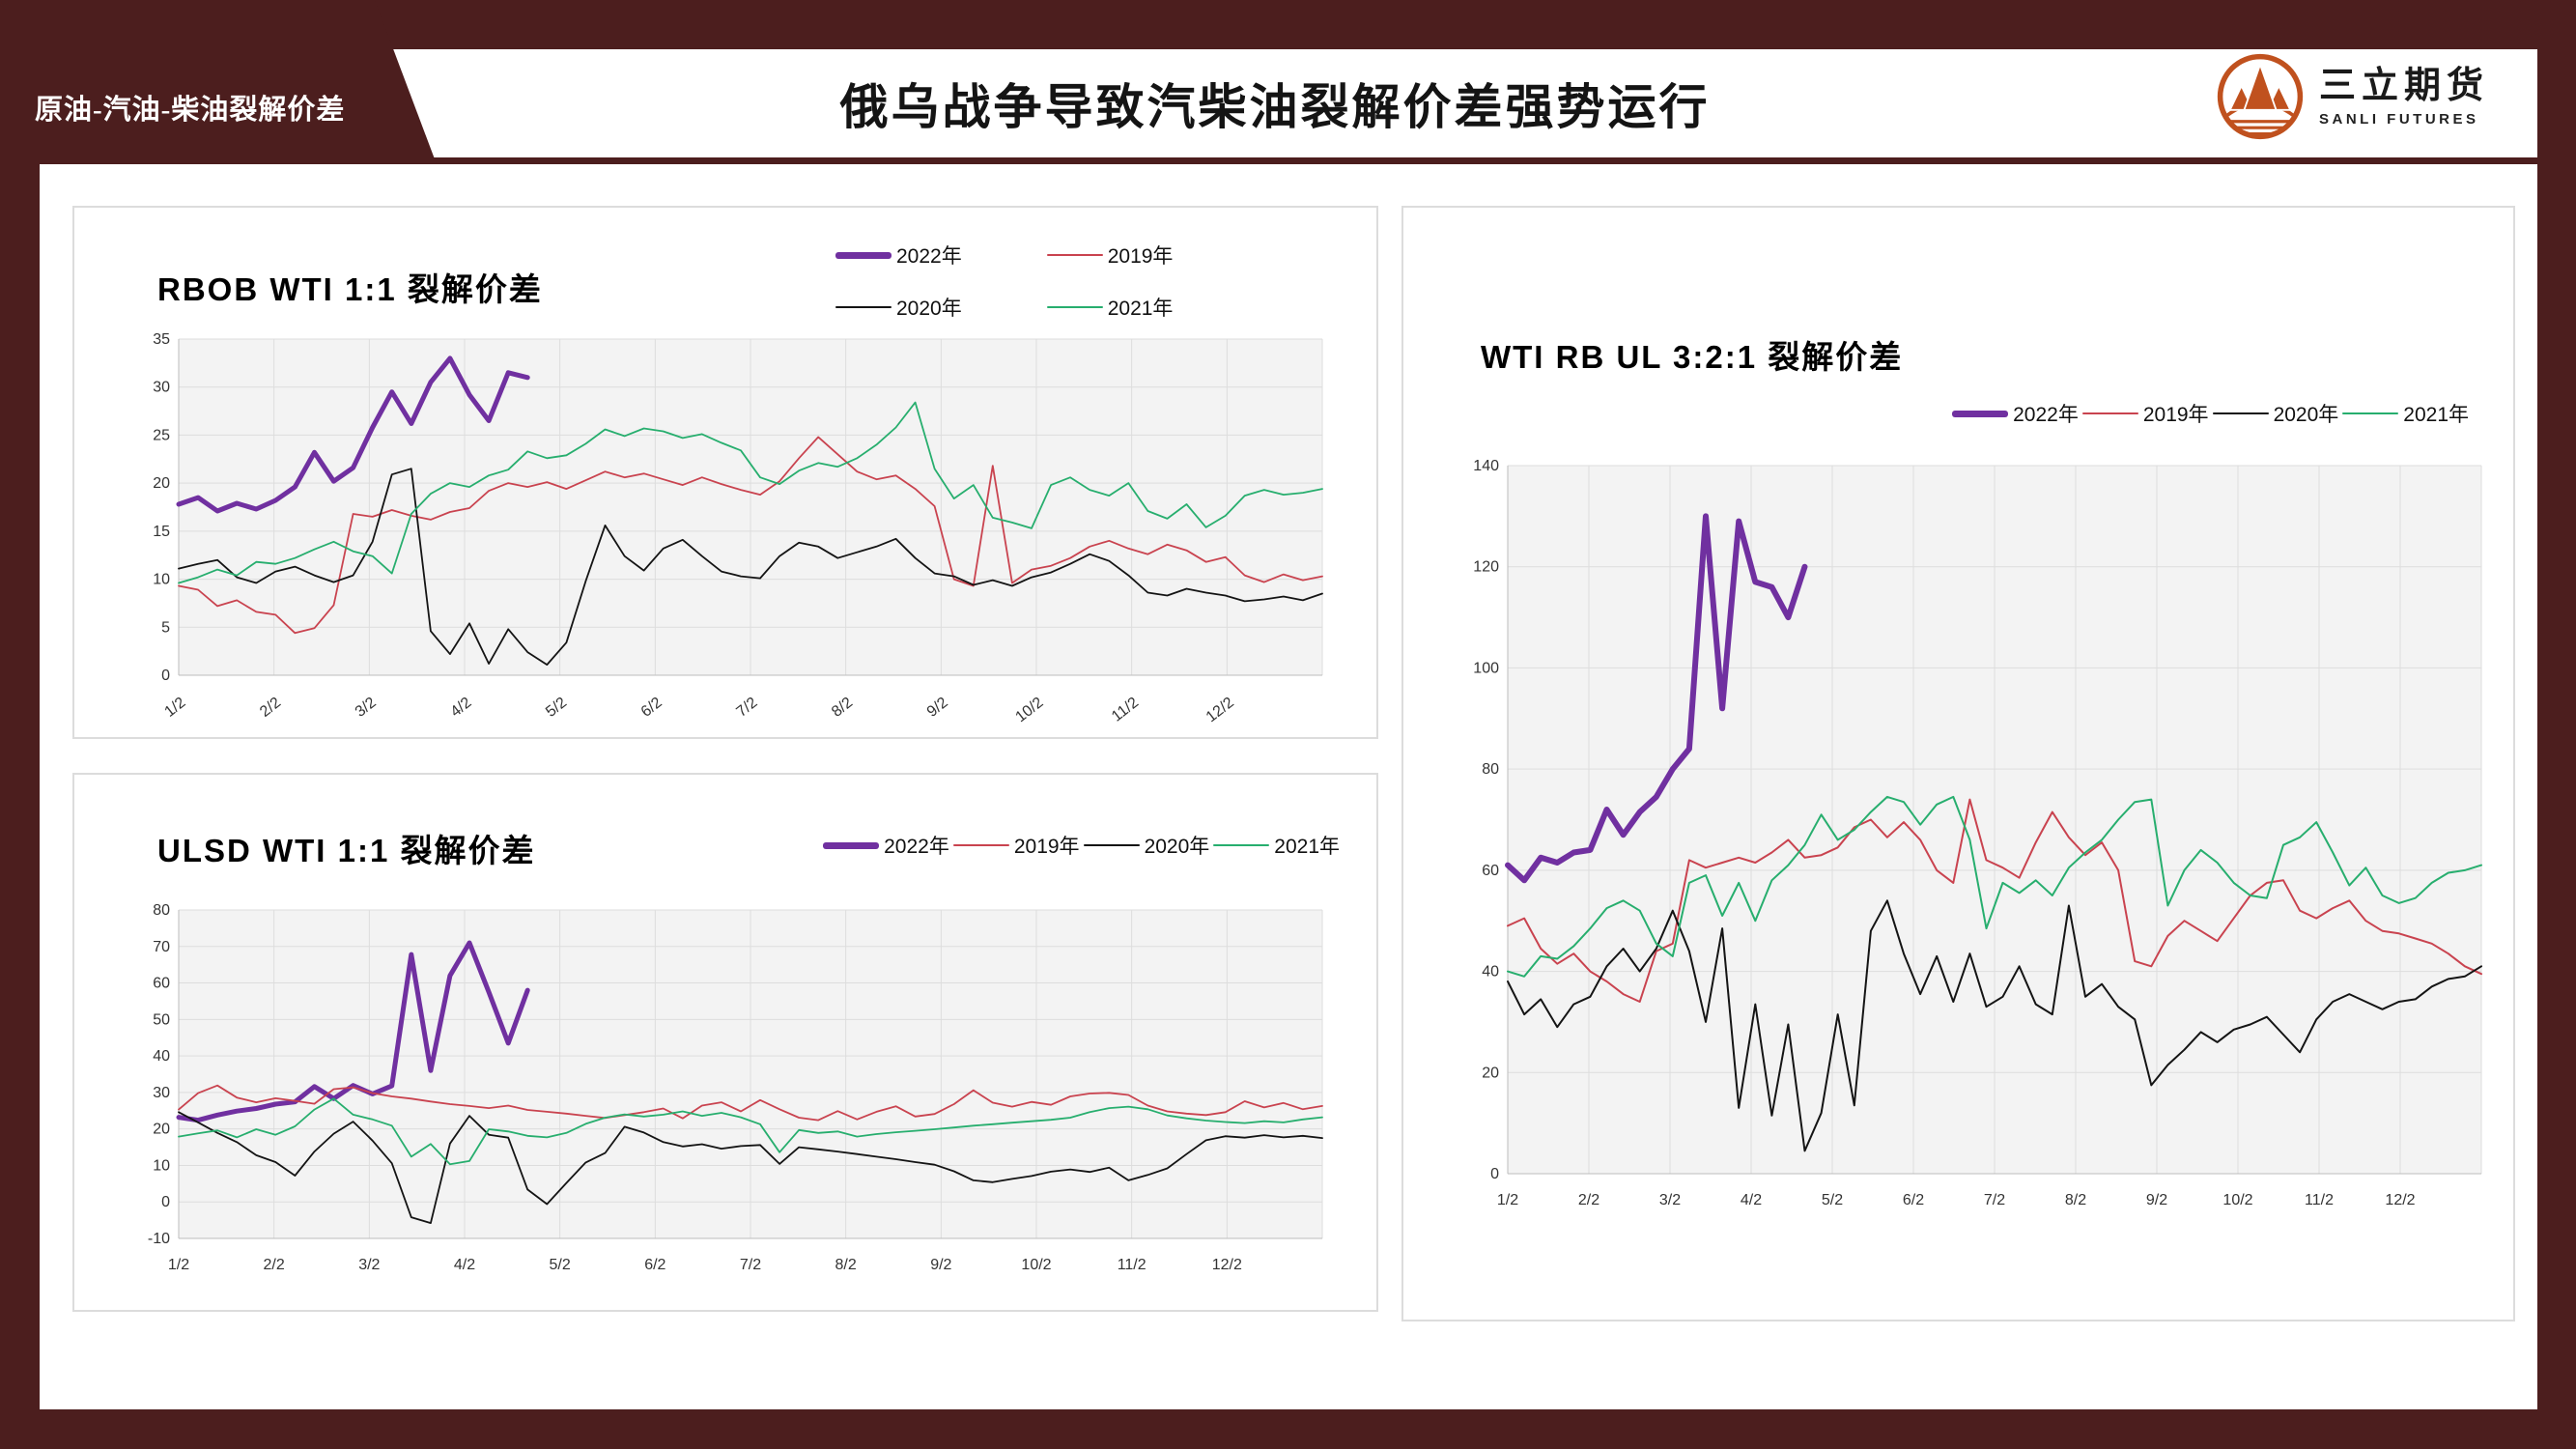 The image size is (2576, 1449). Describe the element at coordinates (1275, 107) in the screenshot. I see `page-title: 俄乌战争导致汽柴油裂解价差强势运行` at that location.